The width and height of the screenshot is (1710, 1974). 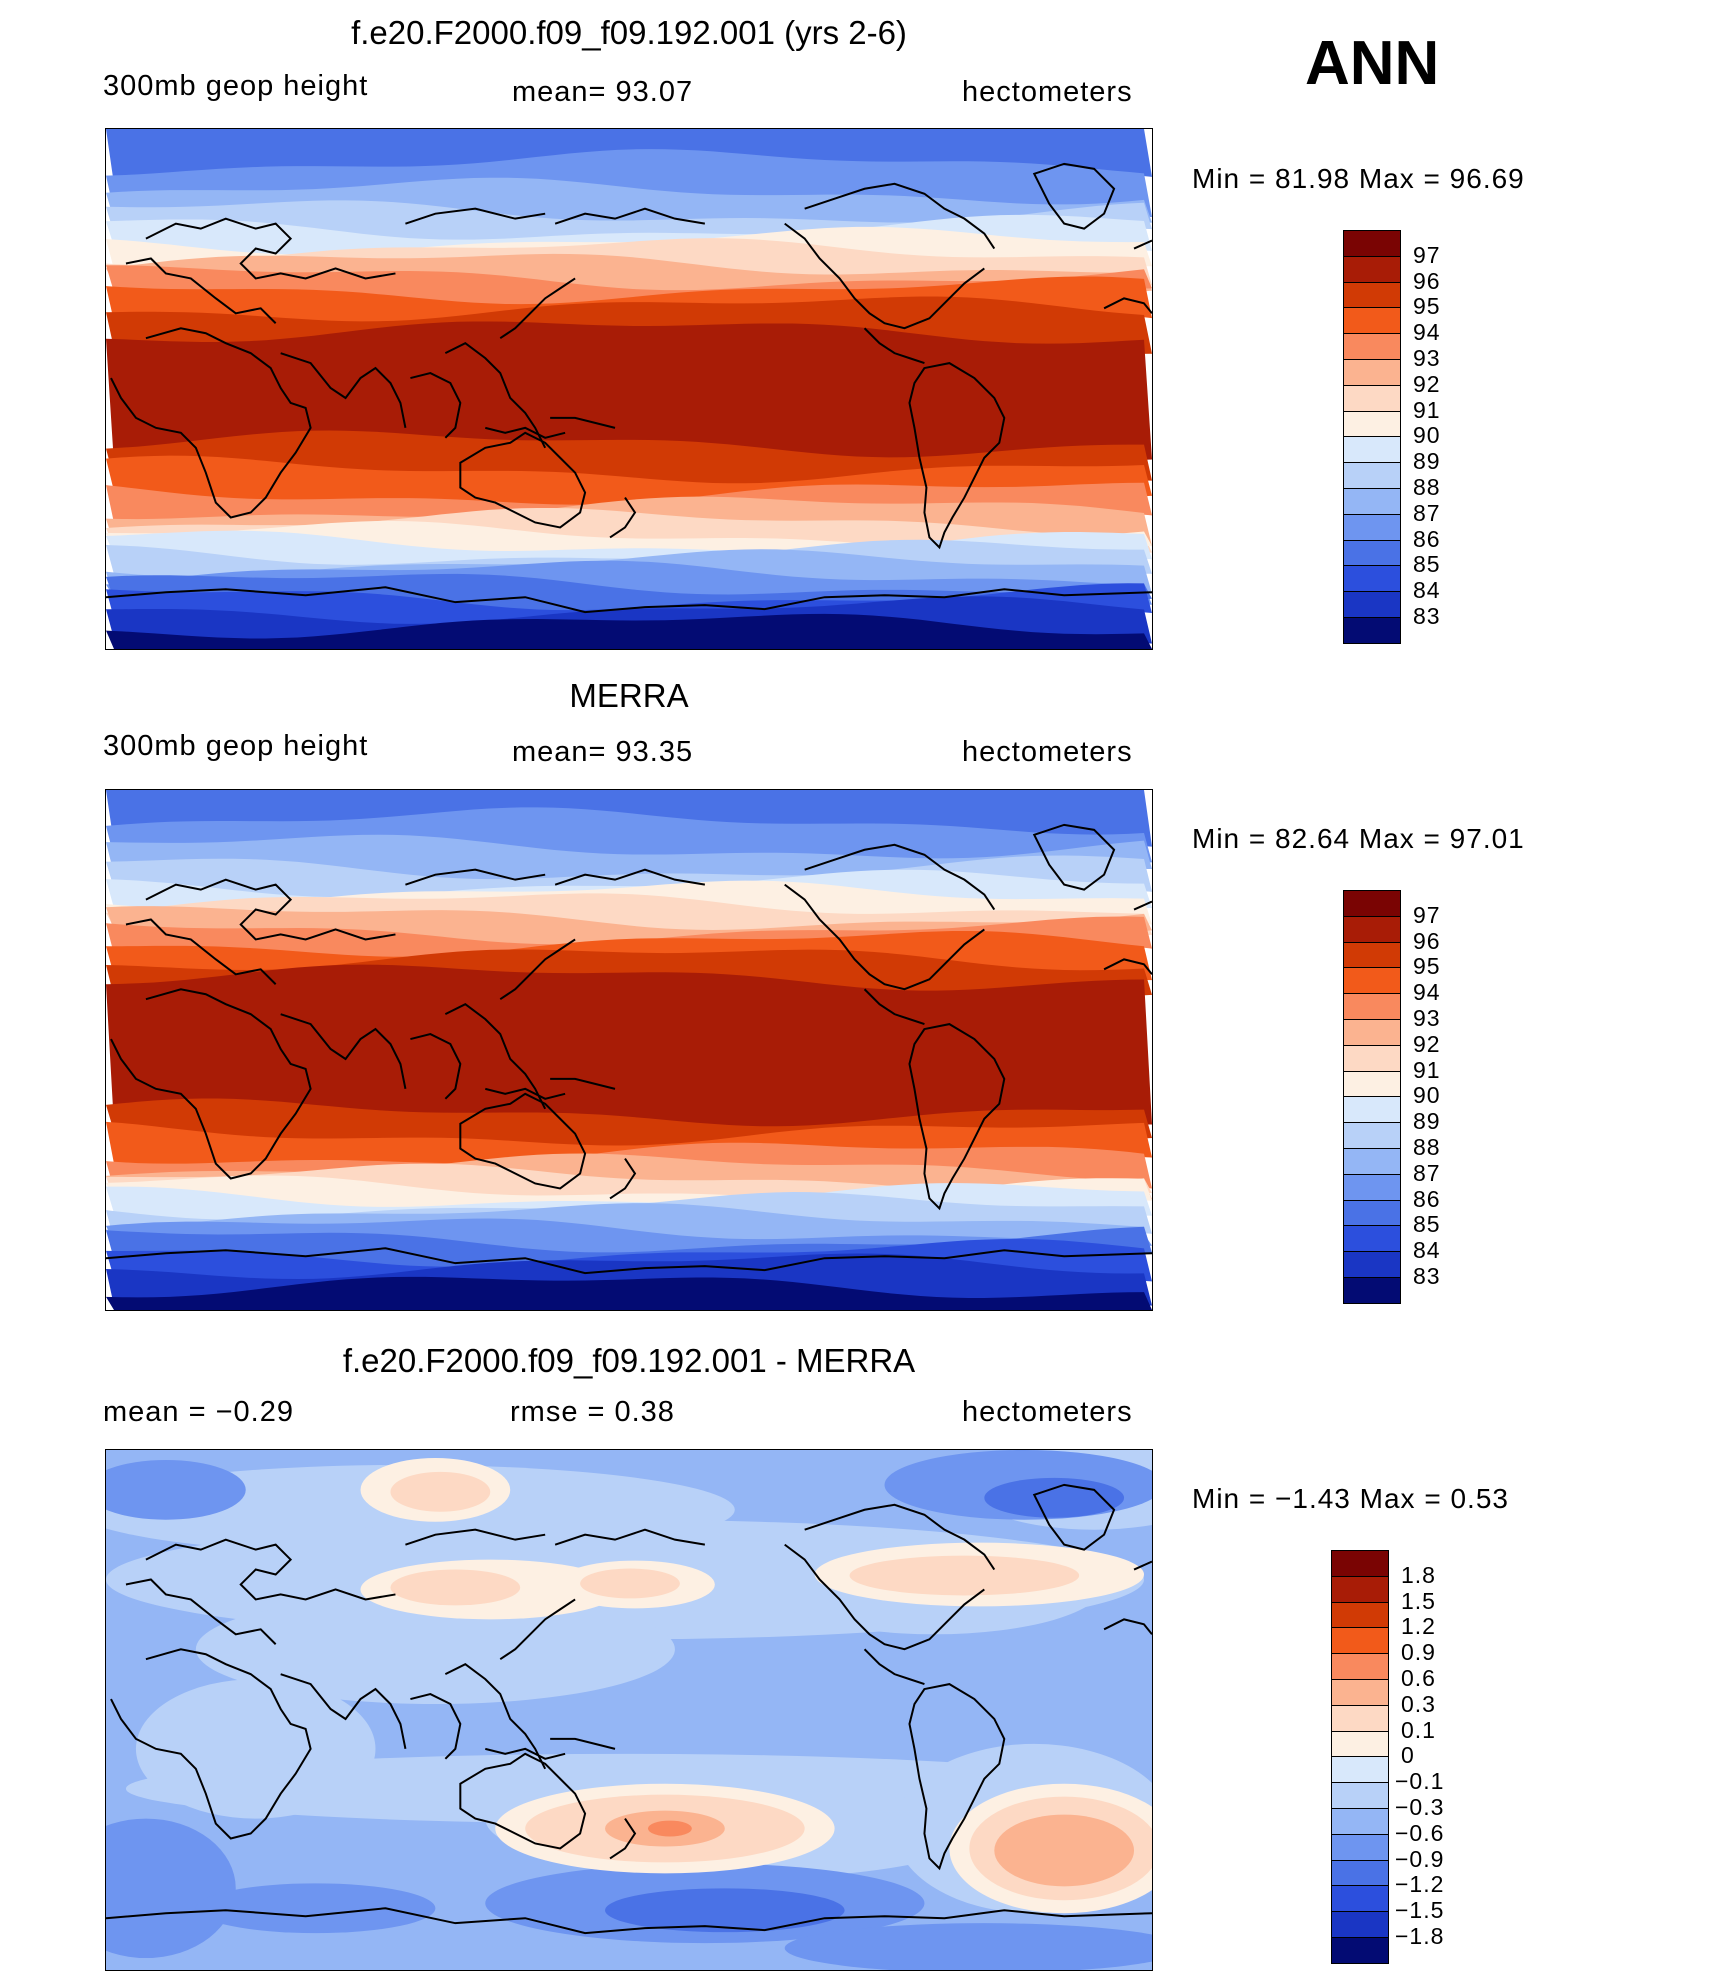 I want to click on colorbar-level-label: 93, so click(x=1427, y=1018).